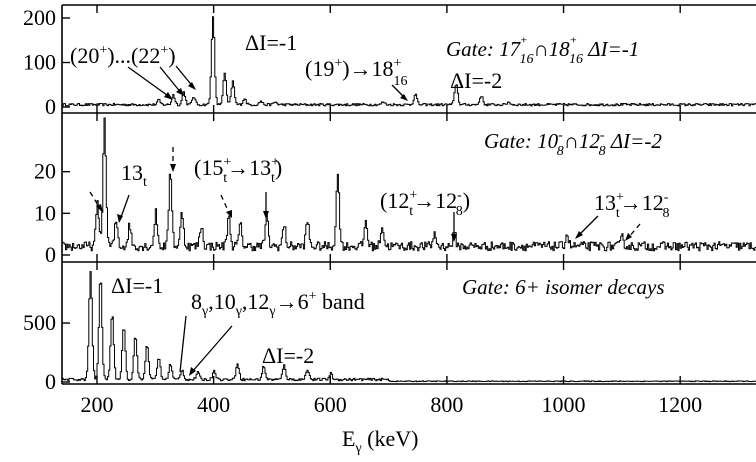 The height and width of the screenshot is (462, 756). Describe the element at coordinates (330, 404) in the screenshot. I see `x-tick-label-2: 600` at that location.